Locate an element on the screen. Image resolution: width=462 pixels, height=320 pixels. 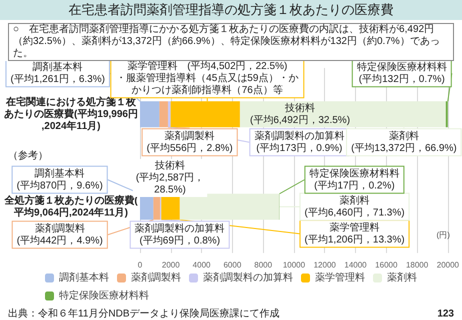
x-tick-label: 20000 is located at coordinates (448, 265).